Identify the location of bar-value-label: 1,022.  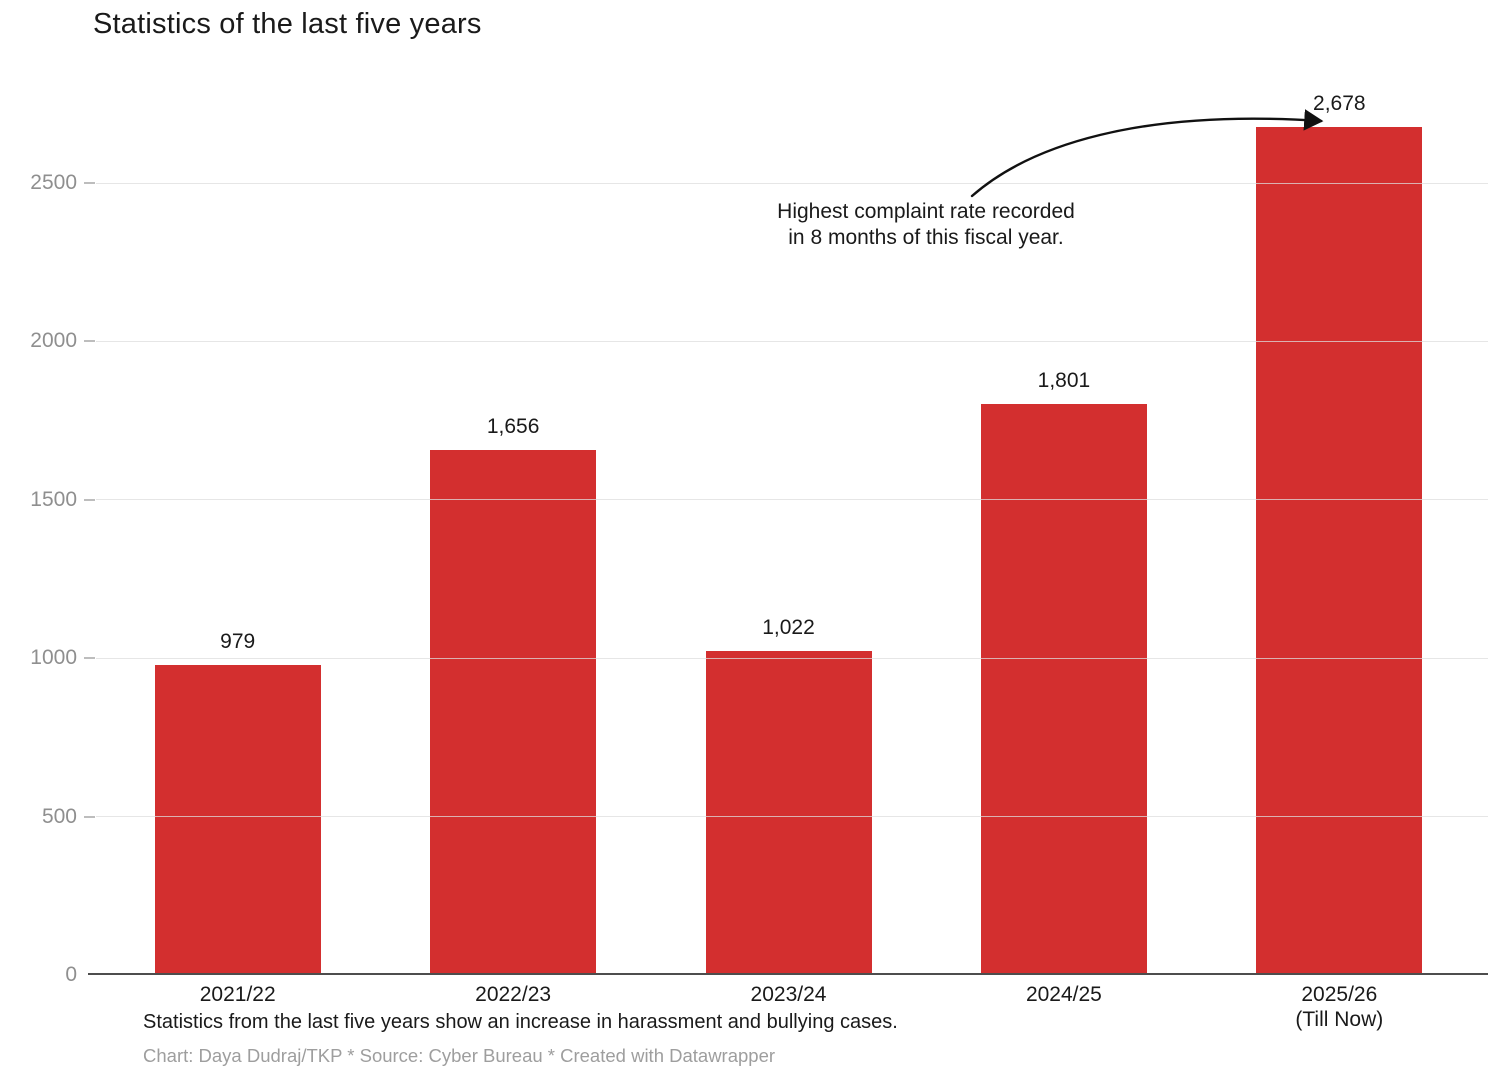
(788, 627).